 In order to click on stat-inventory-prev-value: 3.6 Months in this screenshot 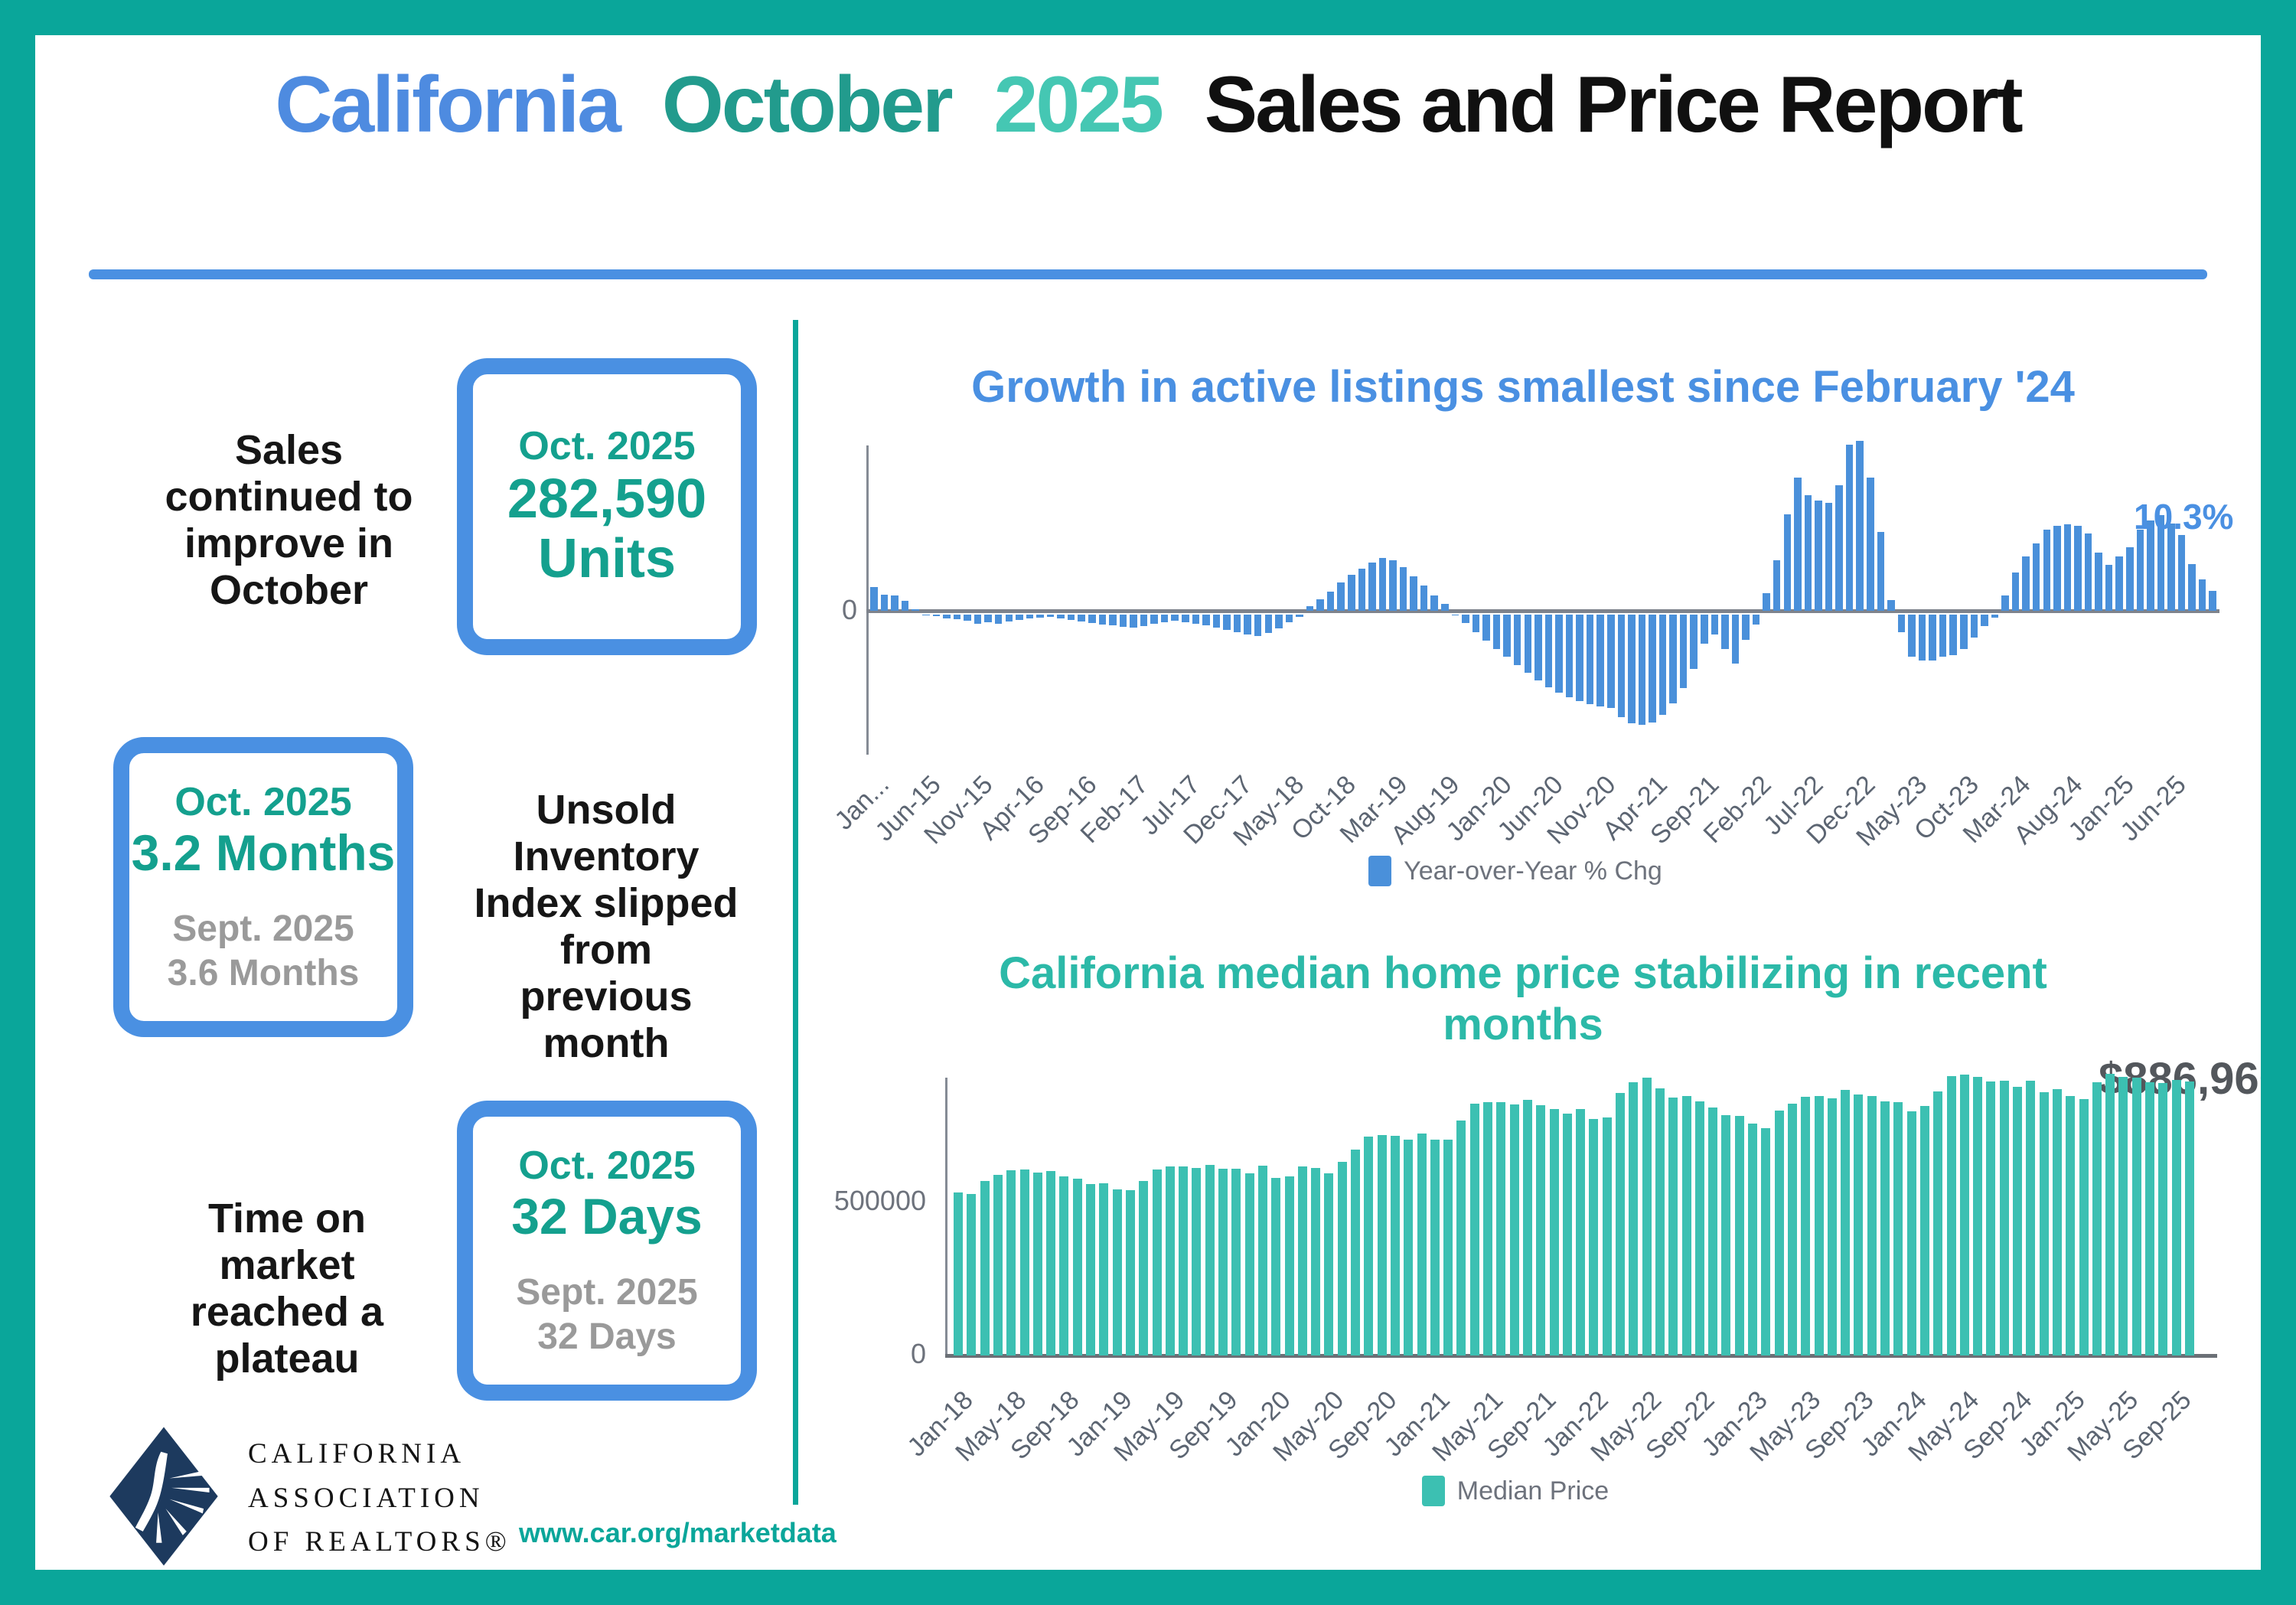, I will do `click(263, 972)`.